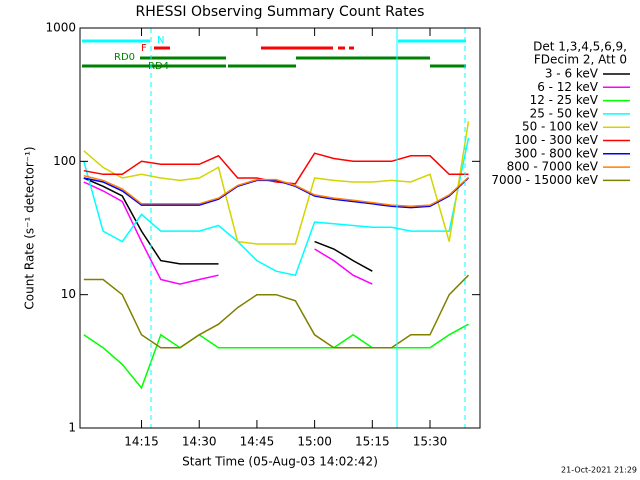 The width and height of the screenshot is (640, 480). I want to click on legend-label: 12 - 25 keV, so click(564, 100).